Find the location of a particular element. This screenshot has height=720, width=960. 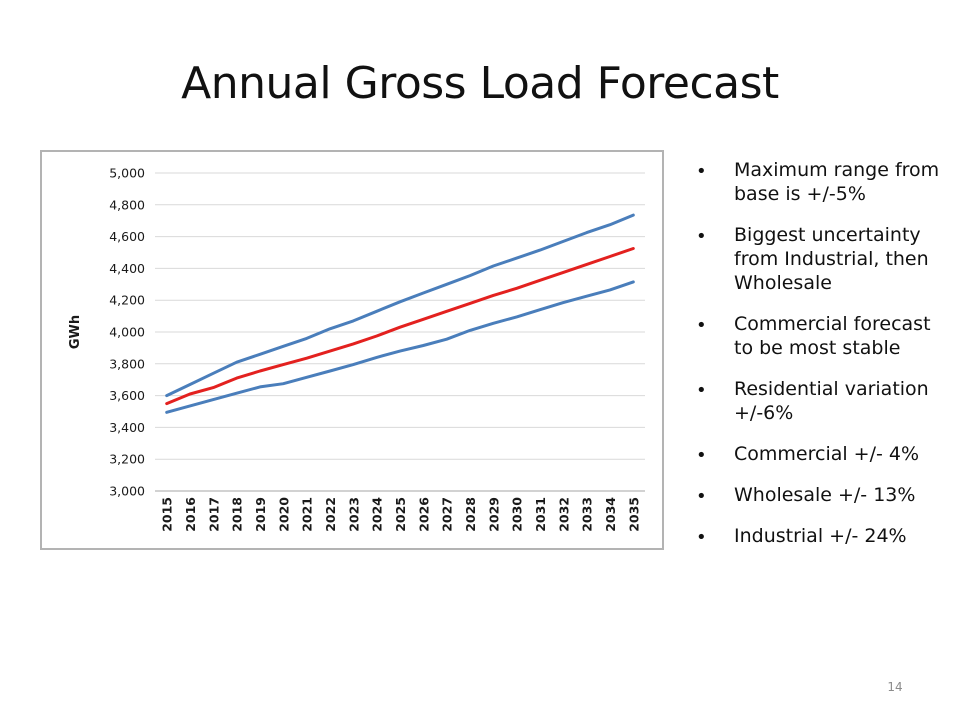

y-tick-label: 3,200 is located at coordinates (127, 459).